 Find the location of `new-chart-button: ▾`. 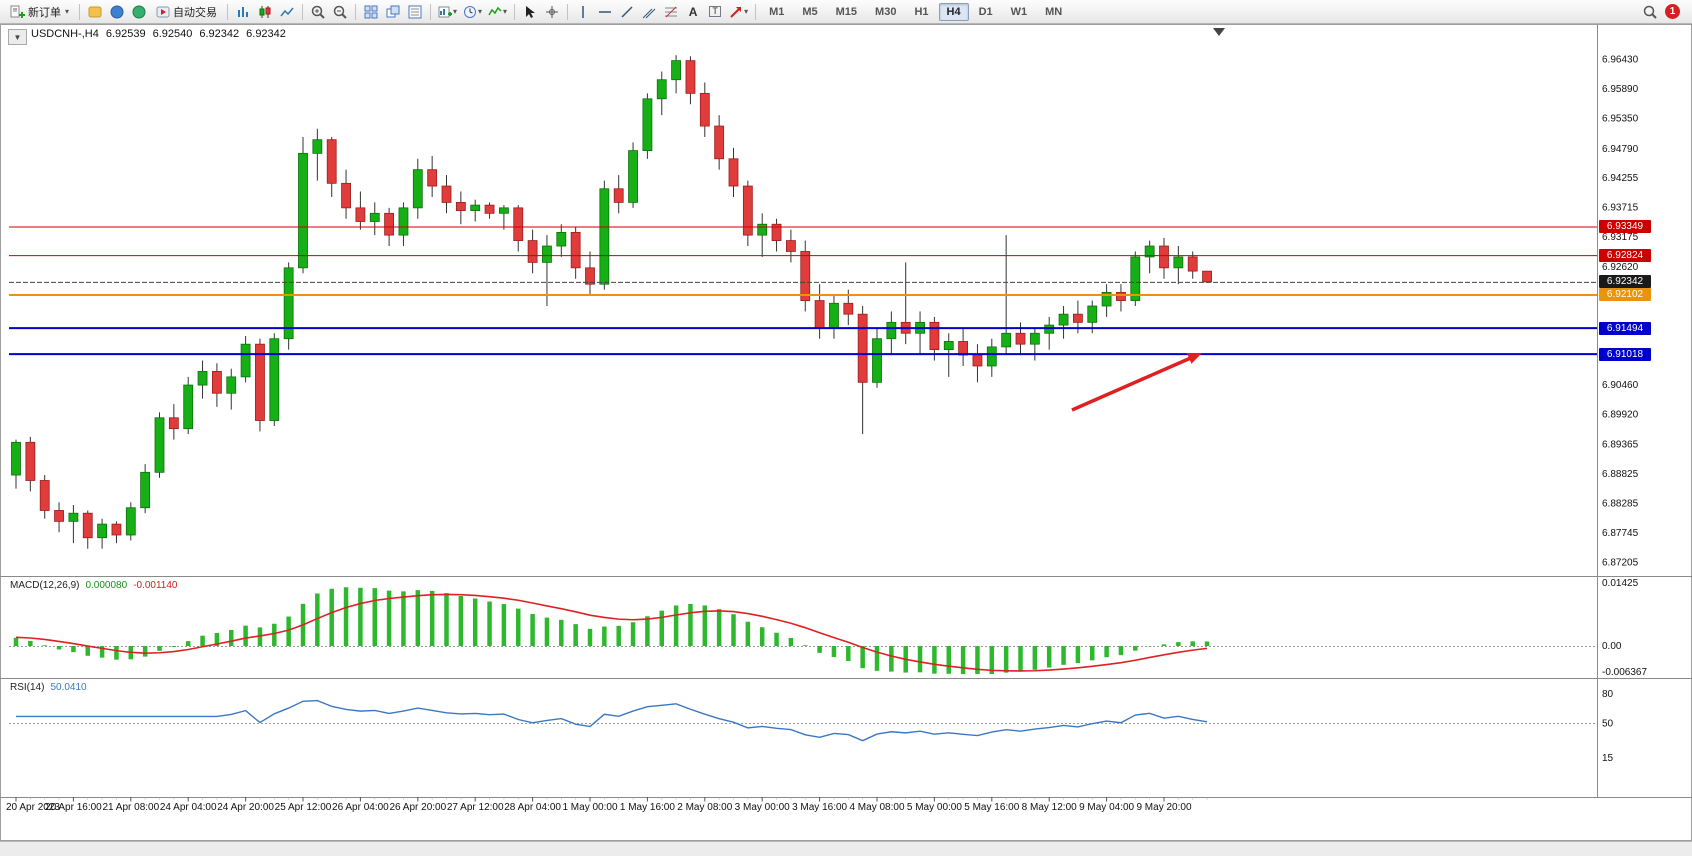

new-chart-button: ▾ is located at coordinates (447, 12).